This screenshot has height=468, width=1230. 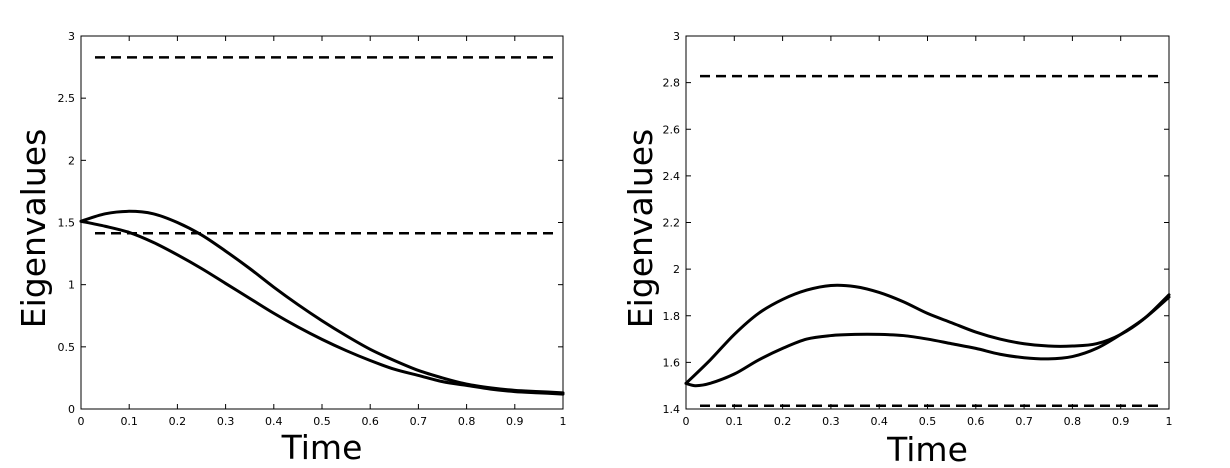 I want to click on y-tick-label: 0.5, so click(x=67, y=347).